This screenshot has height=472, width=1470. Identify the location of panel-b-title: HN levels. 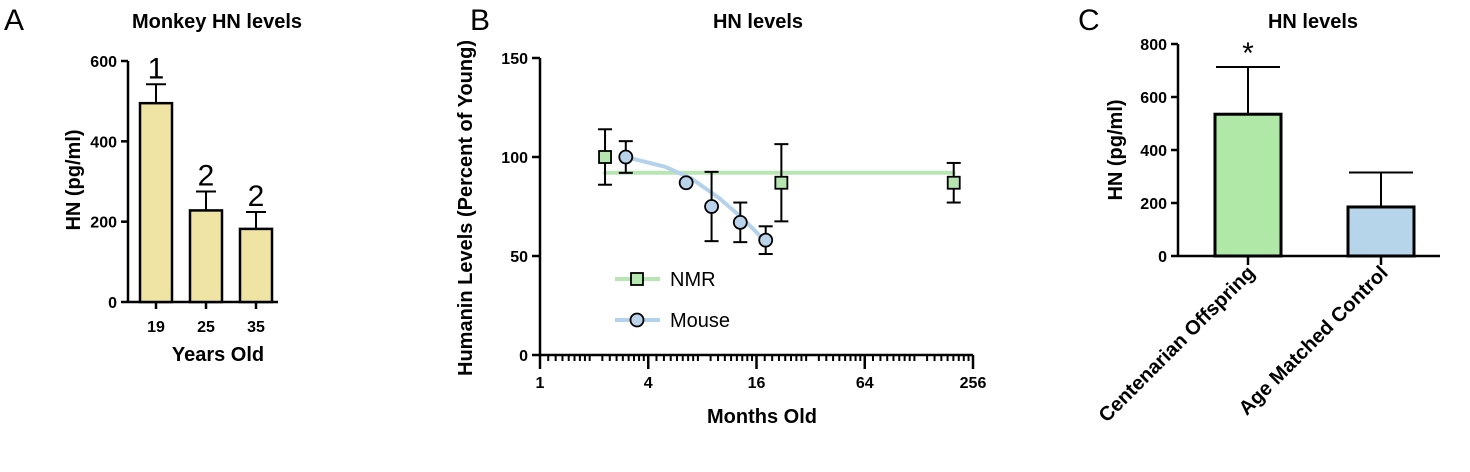
(758, 22).